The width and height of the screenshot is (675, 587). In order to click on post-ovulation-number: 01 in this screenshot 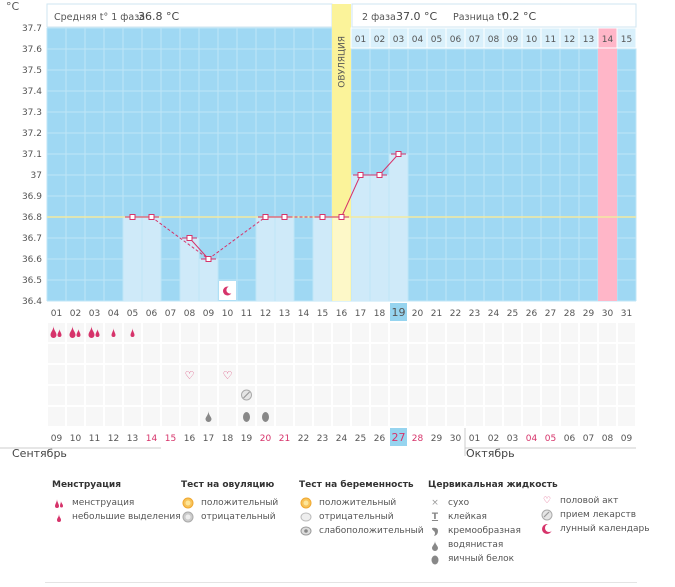, I will do `click(360, 40)`.